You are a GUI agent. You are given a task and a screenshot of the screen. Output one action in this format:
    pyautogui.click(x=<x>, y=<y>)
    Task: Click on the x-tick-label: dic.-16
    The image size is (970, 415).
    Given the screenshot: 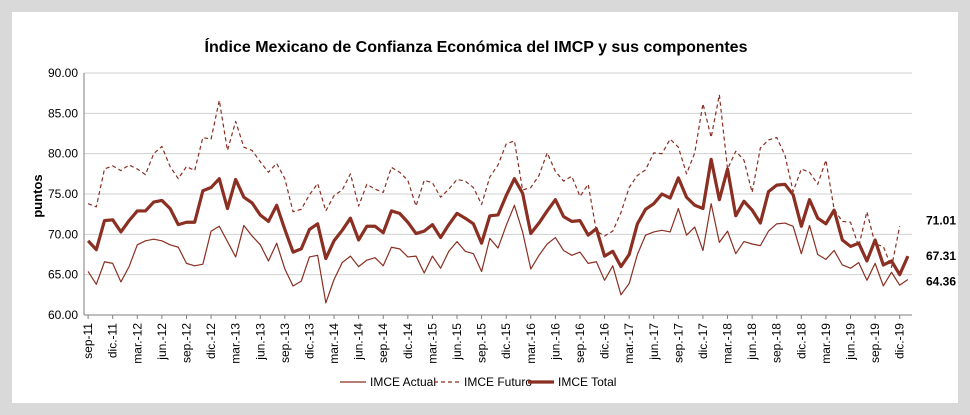 What is the action you would take?
    pyautogui.click(x=605, y=341)
    